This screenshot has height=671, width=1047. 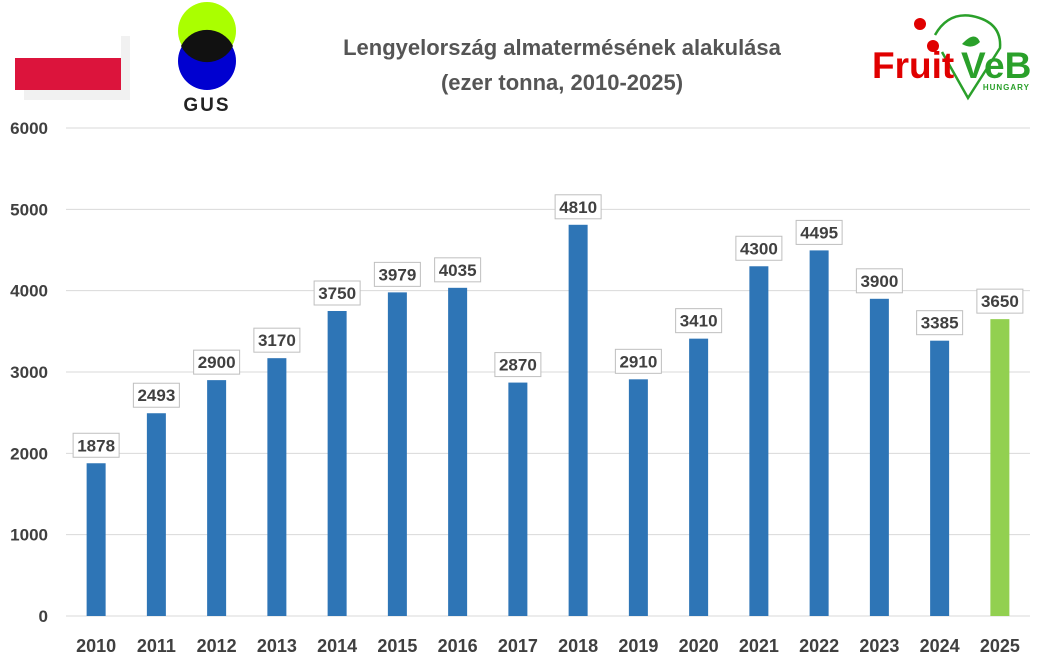 I want to click on bar-2023, so click(x=879, y=457).